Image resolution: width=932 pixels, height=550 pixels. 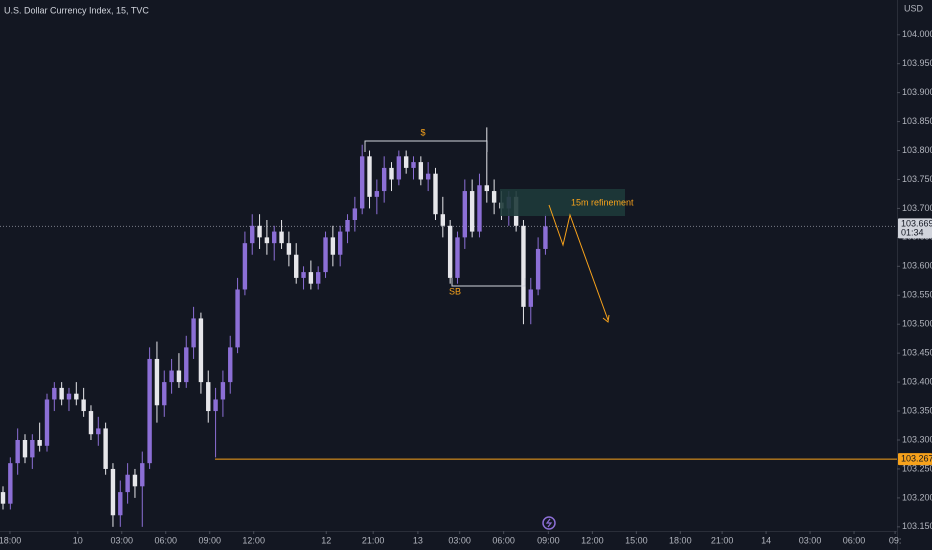 I want to click on last-price-tag, so click(x=915, y=228).